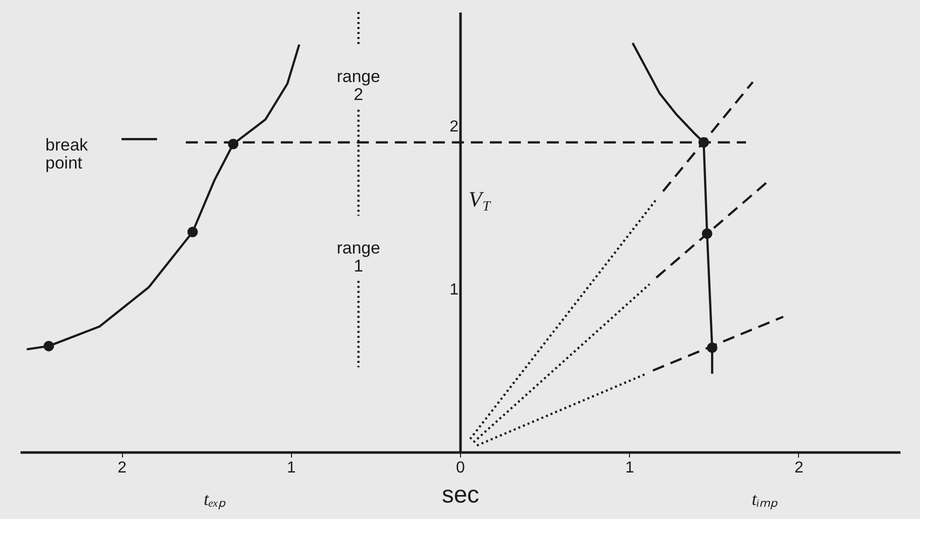 The image size is (934, 535). What do you see at coordinates (461, 495) in the screenshot?
I see `x-axis-title: sec` at bounding box center [461, 495].